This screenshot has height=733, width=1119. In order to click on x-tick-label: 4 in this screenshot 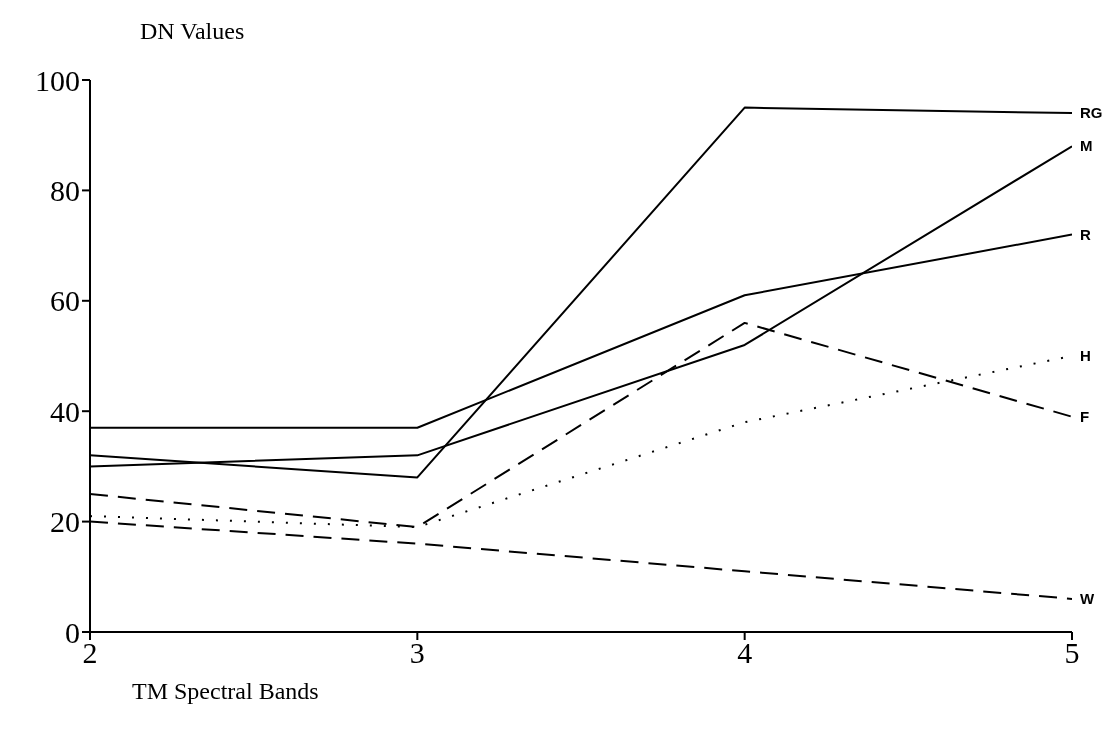, I will do `click(745, 653)`.